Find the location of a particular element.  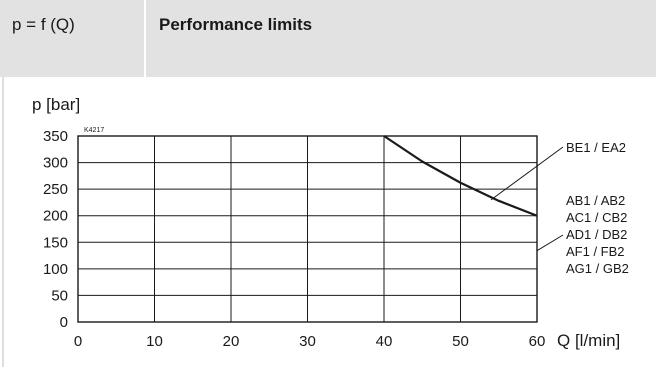

x-axis-label: Q [l/min] is located at coordinates (588, 340).